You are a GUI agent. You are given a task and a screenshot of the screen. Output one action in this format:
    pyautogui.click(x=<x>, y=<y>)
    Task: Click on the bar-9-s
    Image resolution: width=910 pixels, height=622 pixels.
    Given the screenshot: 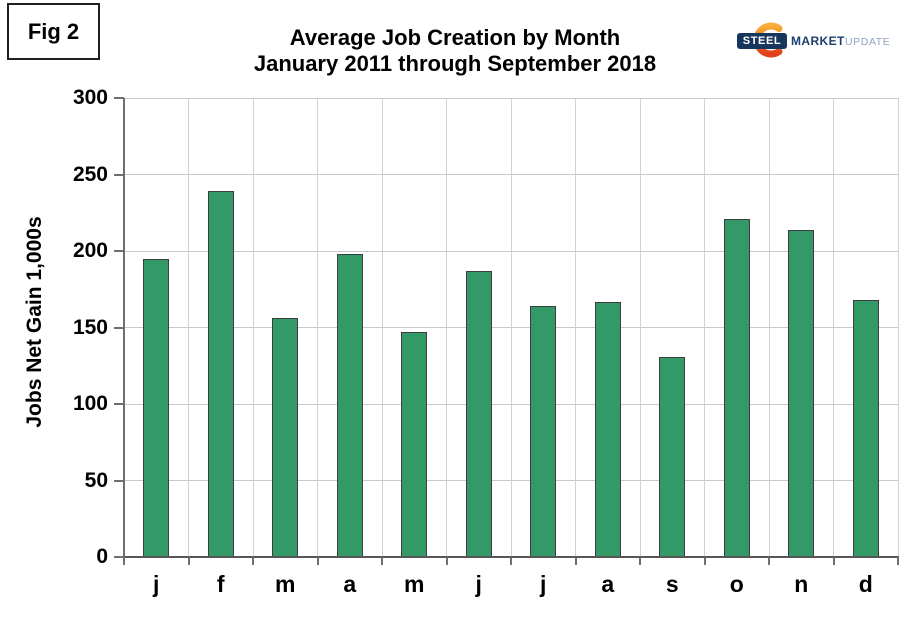 What is the action you would take?
    pyautogui.click(x=672, y=456)
    